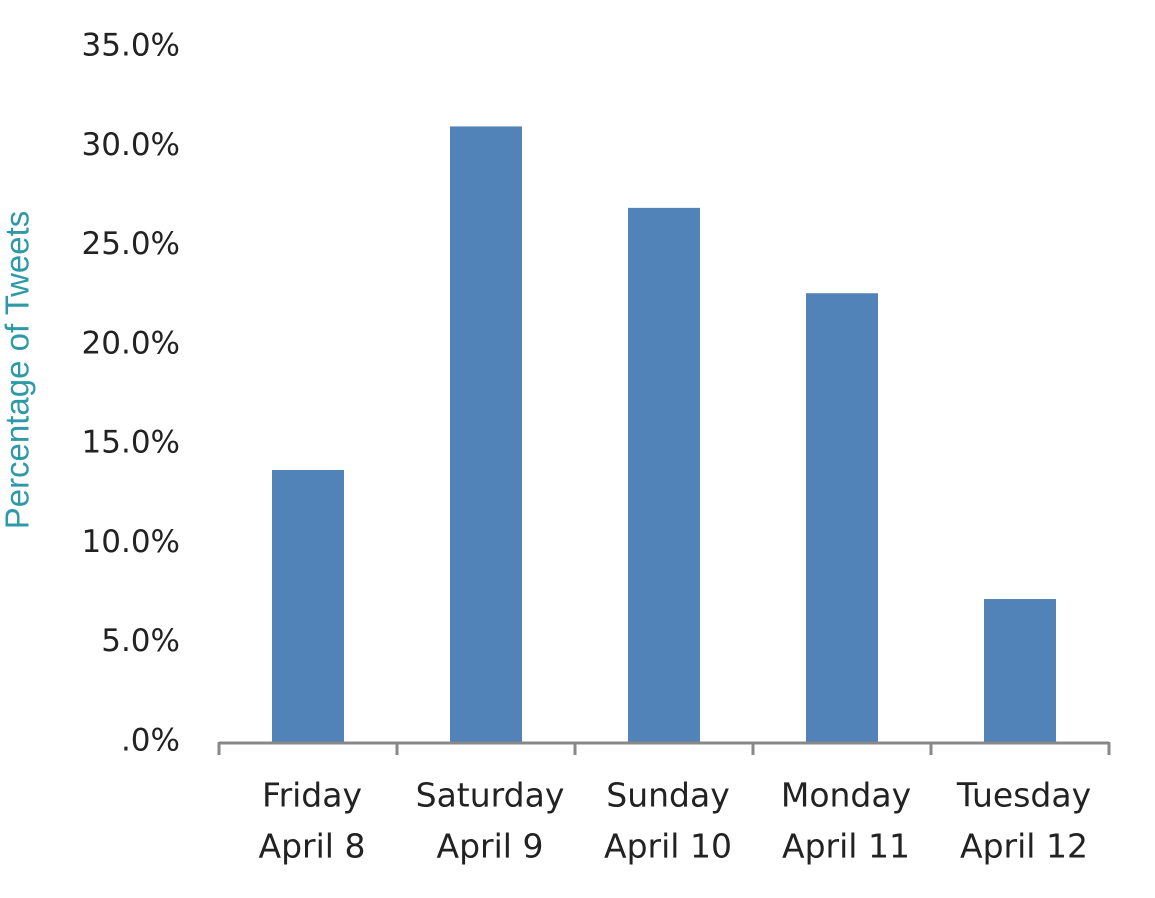 The image size is (1155, 898). Describe the element at coordinates (846, 795) in the screenshot. I see `x-tick-label: Monday` at that location.